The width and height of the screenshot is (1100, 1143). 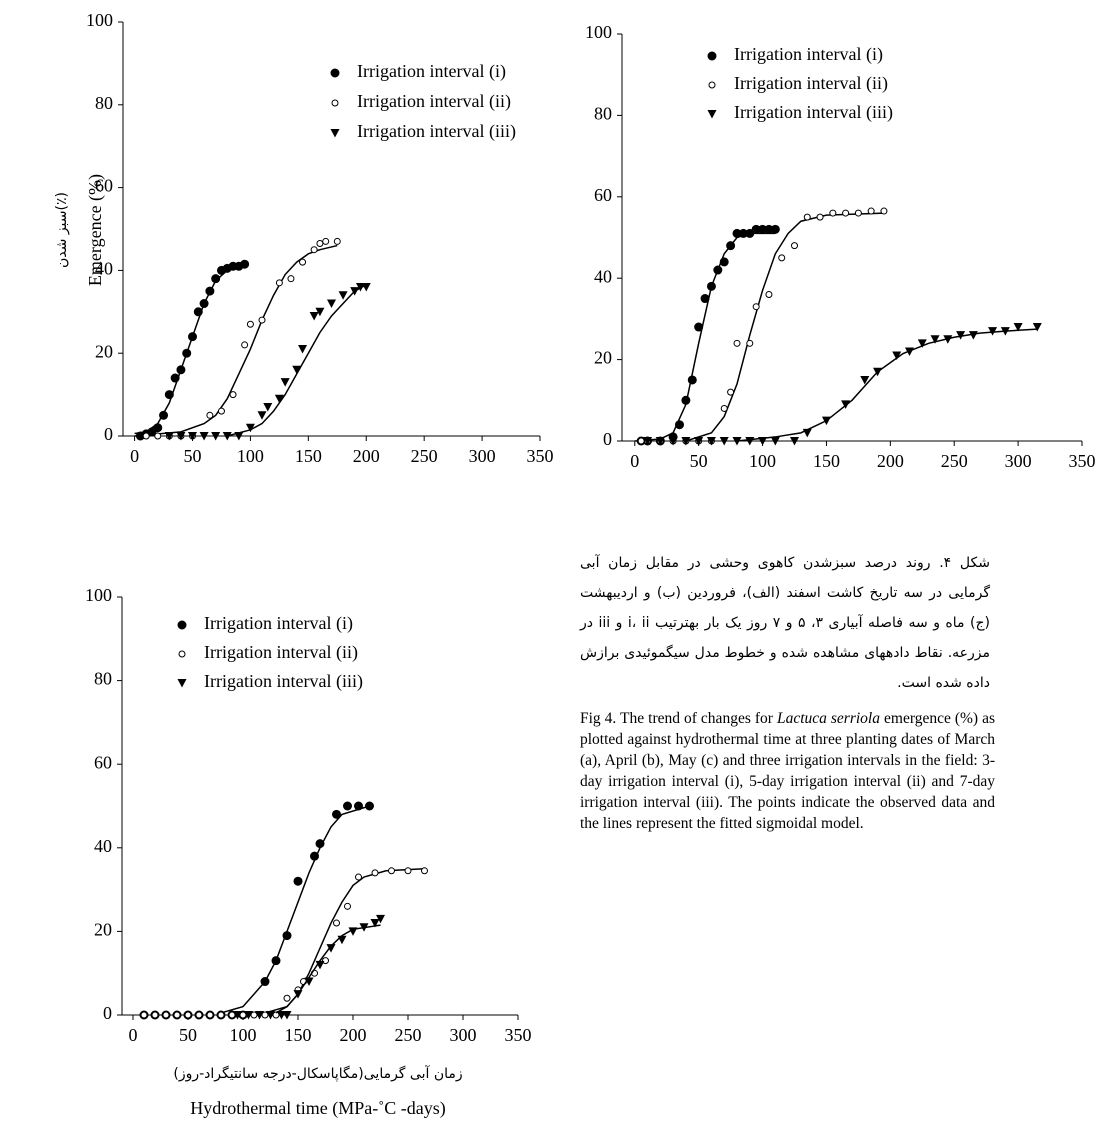 What do you see at coordinates (811, 83) in the screenshot?
I see `legend-label: Irrigation interval (ii)` at bounding box center [811, 83].